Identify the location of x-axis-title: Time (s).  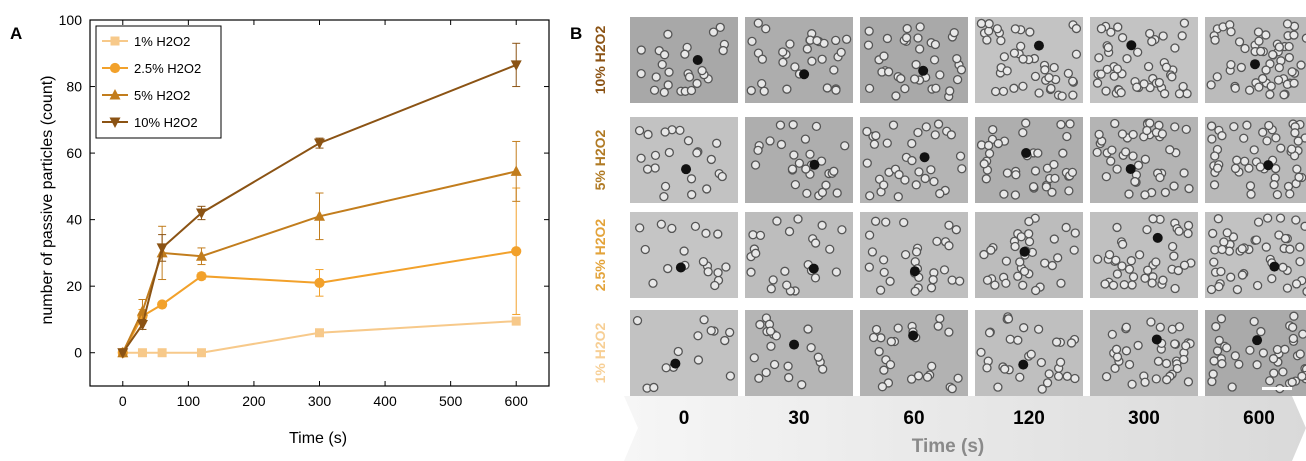
(318, 438).